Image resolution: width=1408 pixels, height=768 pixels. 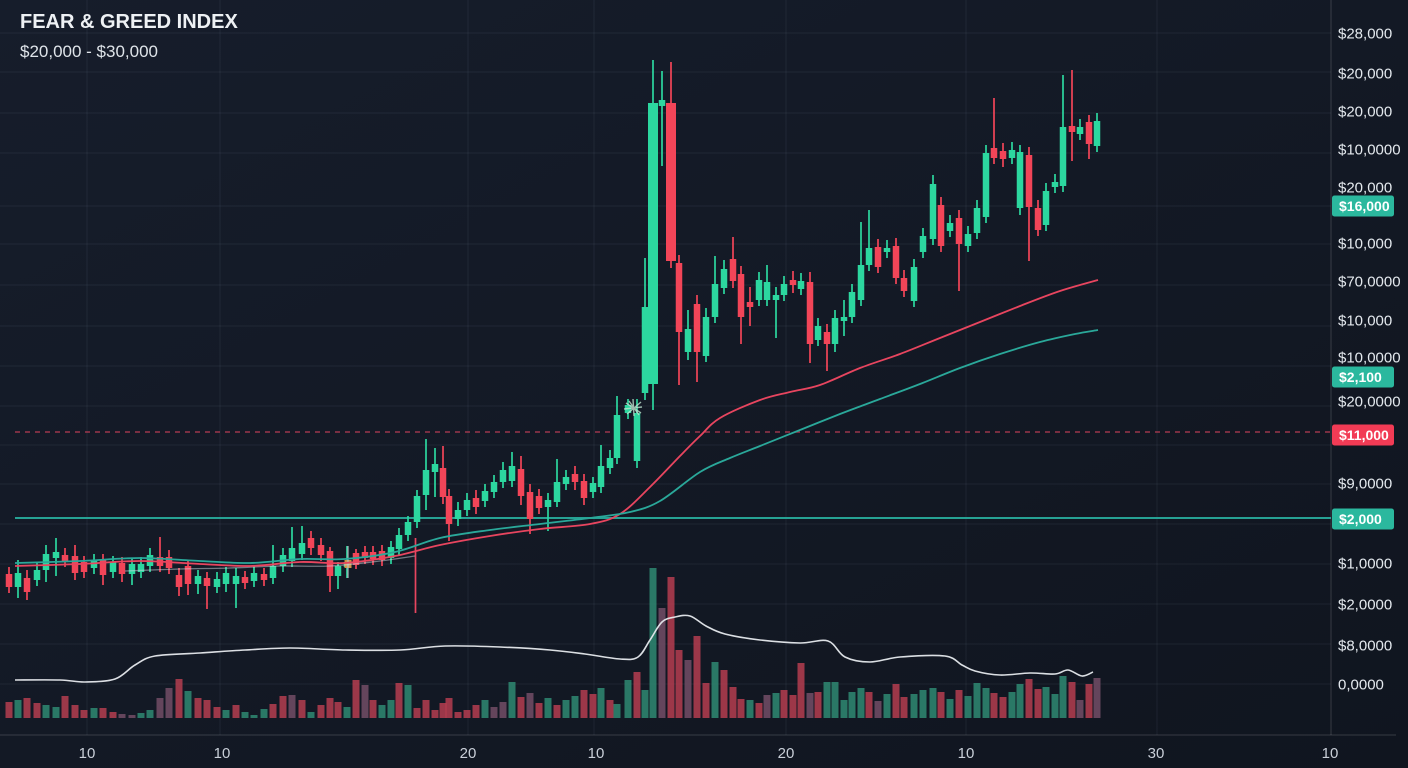 What do you see at coordinates (1364, 206) in the screenshot?
I see `svg-text: $16,000` at bounding box center [1364, 206].